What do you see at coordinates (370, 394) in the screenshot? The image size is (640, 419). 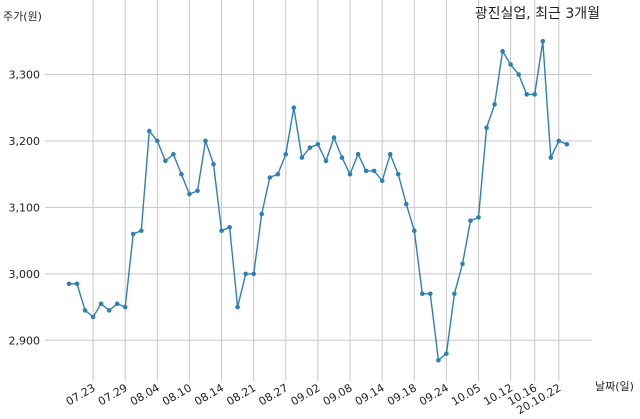 I see `x-tick-label: 09.14` at bounding box center [370, 394].